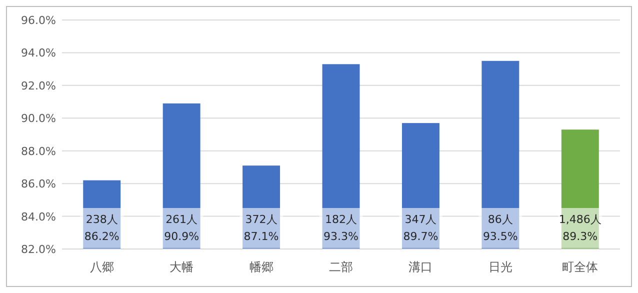  Describe the element at coordinates (341, 267) in the screenshot. I see `x-tick-label: 二部` at that location.